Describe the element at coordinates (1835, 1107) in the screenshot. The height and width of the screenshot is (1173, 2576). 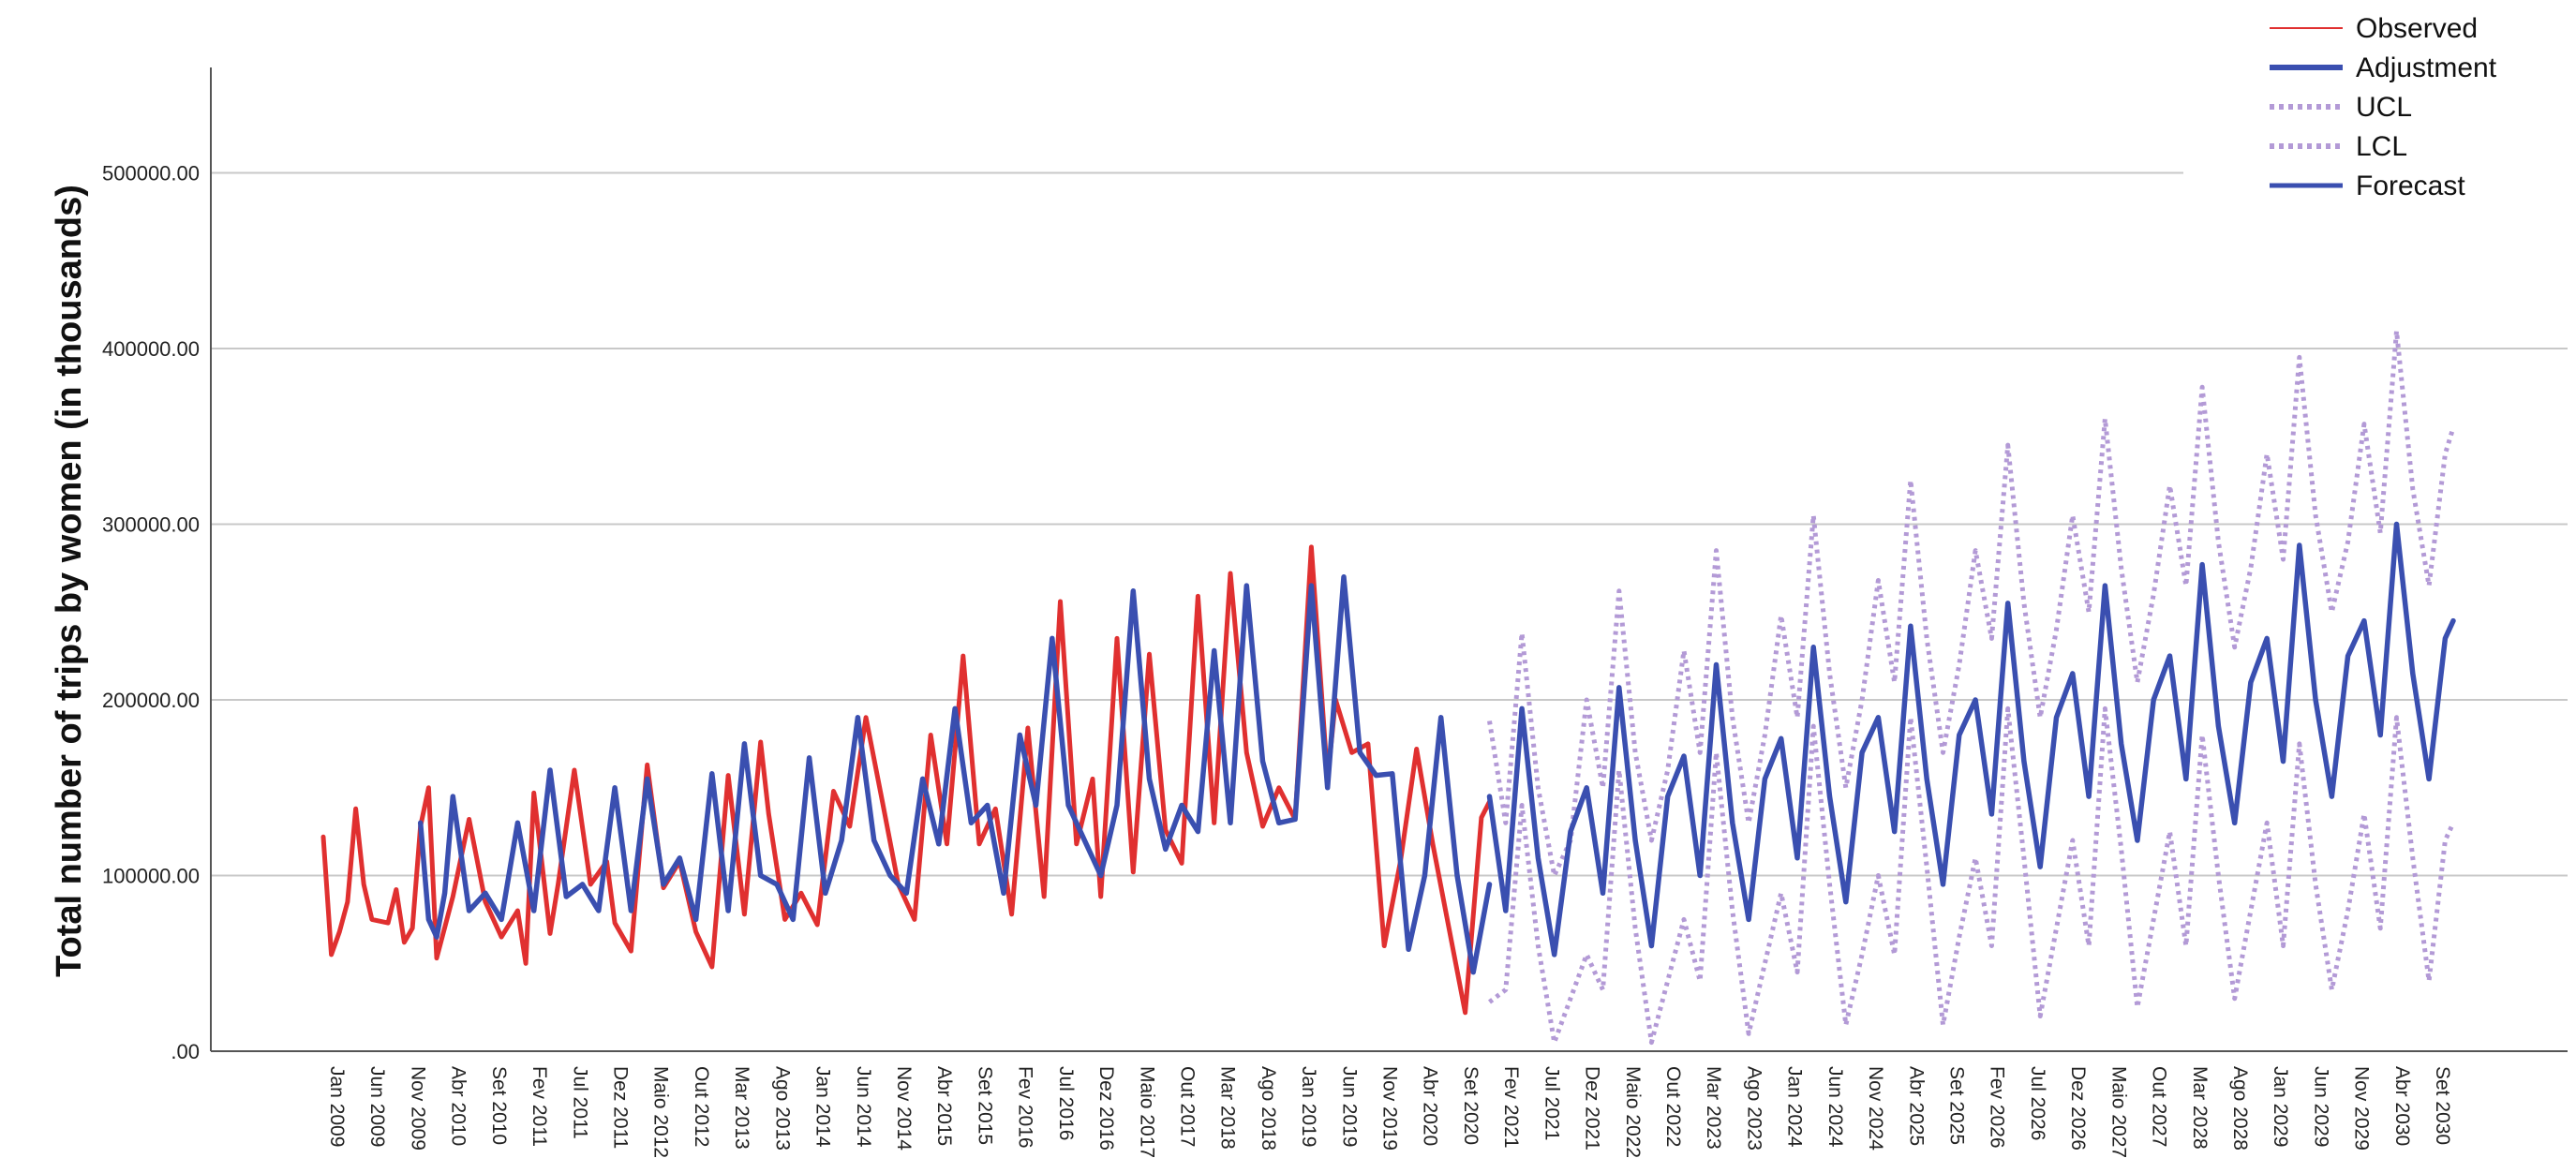
I see `x-tick-label: Jun 2024` at that location.